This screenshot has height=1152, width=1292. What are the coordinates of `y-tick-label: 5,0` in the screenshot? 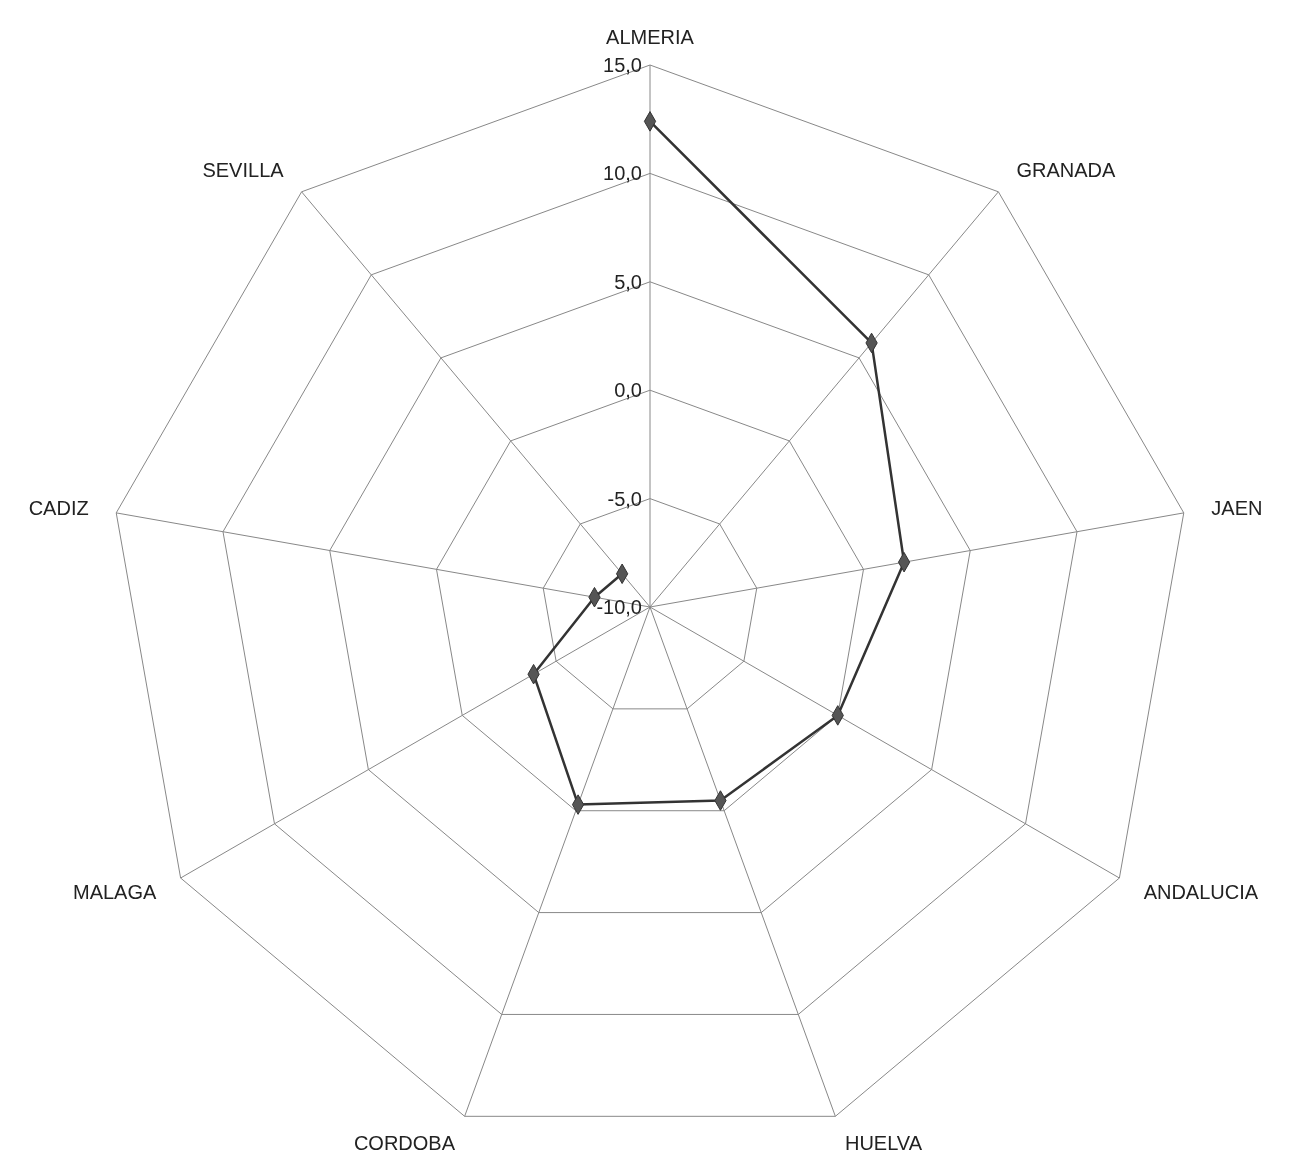 It's located at (628, 281).